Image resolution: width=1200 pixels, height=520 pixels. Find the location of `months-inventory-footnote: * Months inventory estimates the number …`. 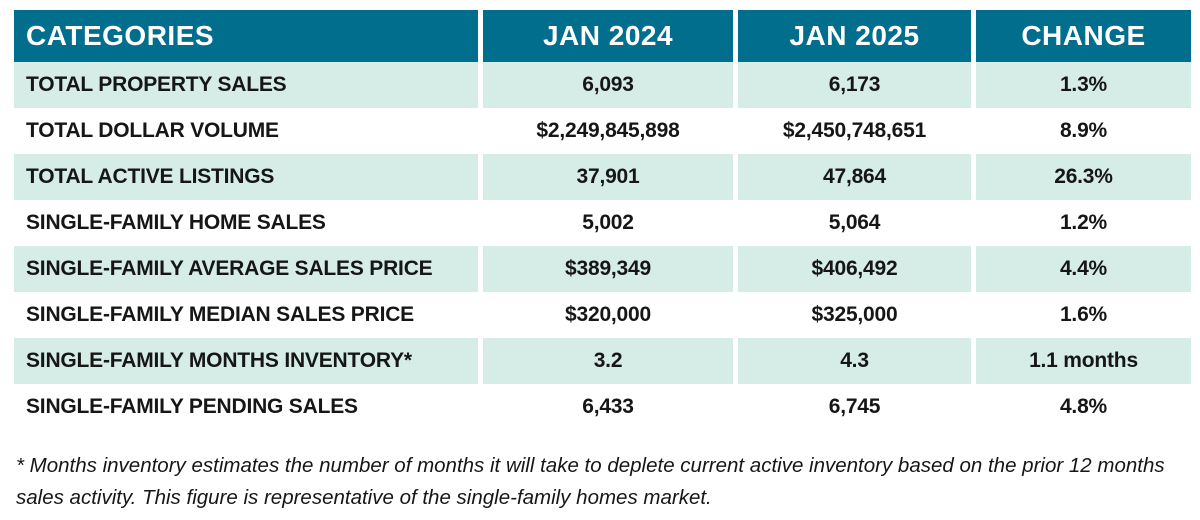

months-inventory-footnote: * Months inventory estimates the number … is located at coordinates (590, 481).